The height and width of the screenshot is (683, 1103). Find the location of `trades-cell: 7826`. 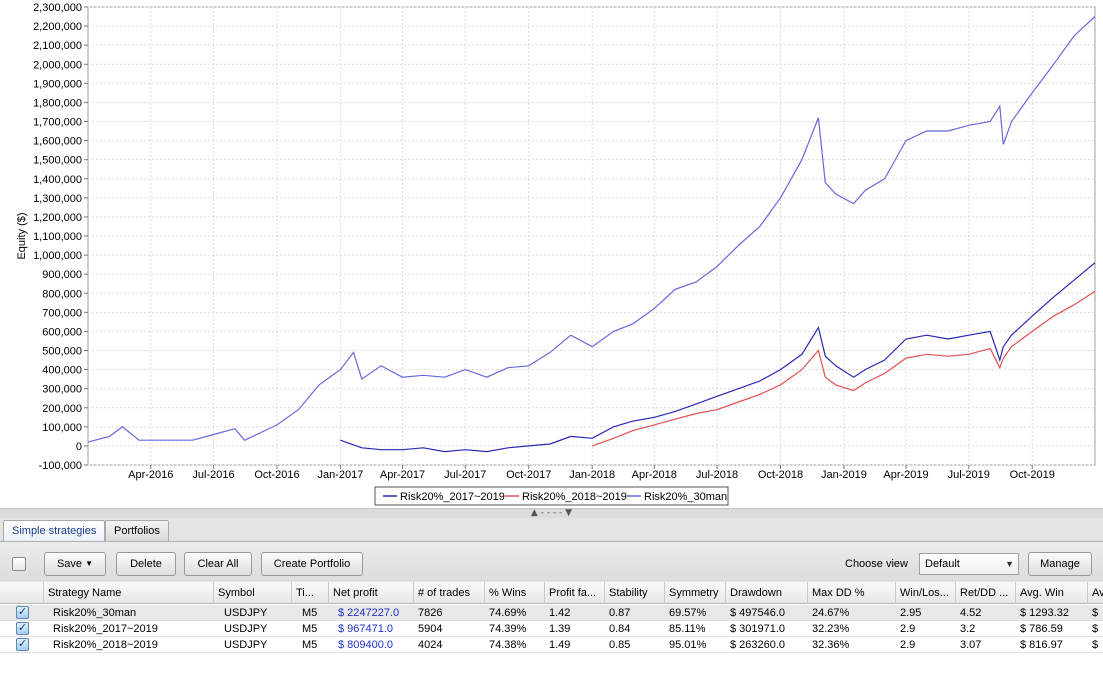

trades-cell: 7826 is located at coordinates (430, 613).